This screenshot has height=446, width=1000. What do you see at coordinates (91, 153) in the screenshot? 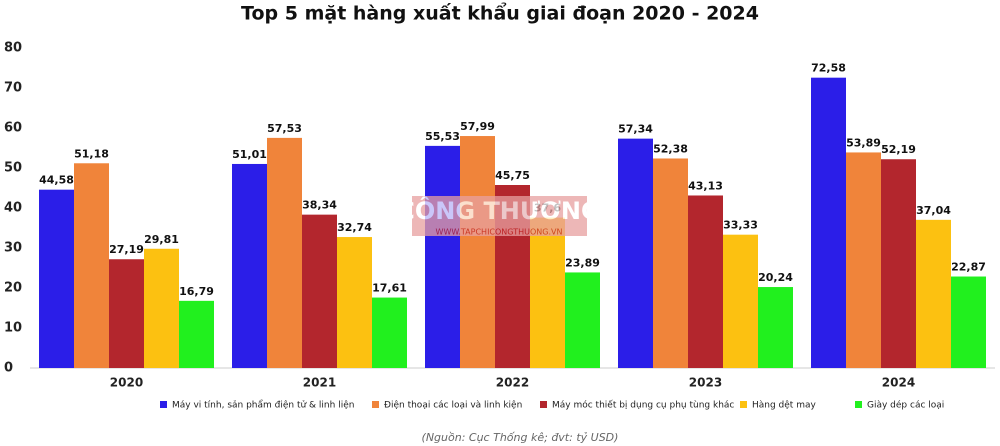
I see `data-label: 51,18` at bounding box center [91, 153].